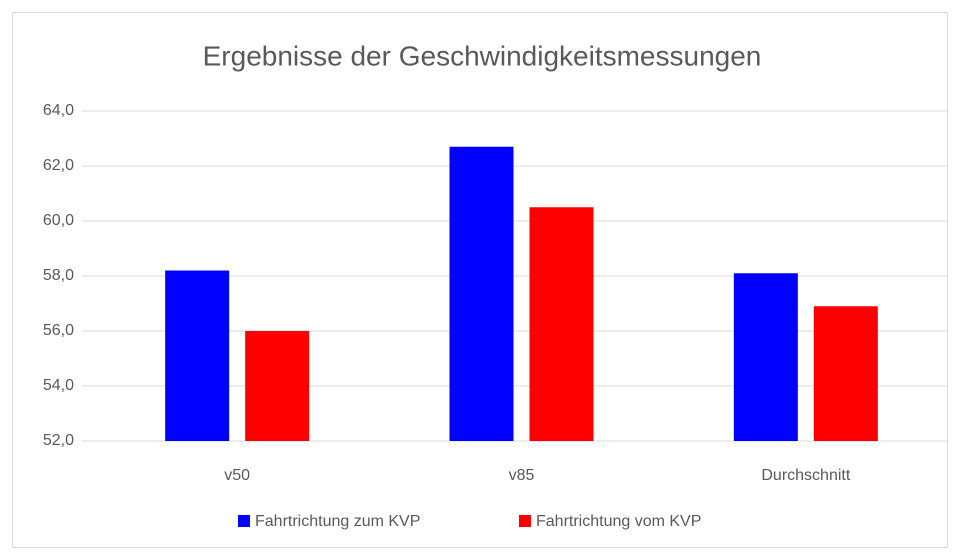 The width and height of the screenshot is (959, 558). What do you see at coordinates (58, 220) in the screenshot?
I see `y-tick-label: 60,0` at bounding box center [58, 220].